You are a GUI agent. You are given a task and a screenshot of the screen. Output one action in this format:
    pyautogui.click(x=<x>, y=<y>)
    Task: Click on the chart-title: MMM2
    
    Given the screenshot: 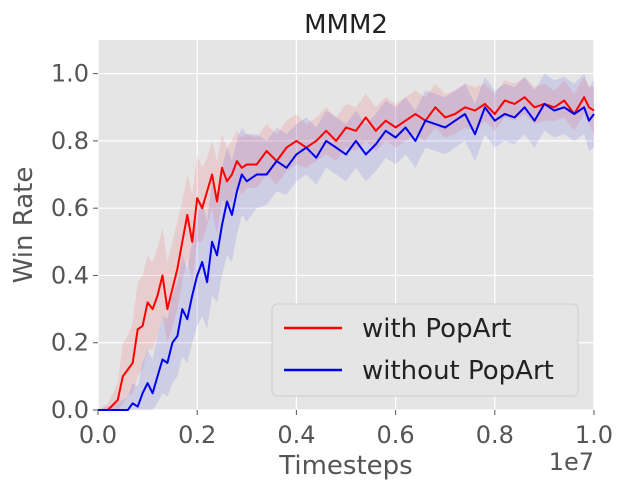 What is the action you would take?
    pyautogui.click(x=346, y=25)
    